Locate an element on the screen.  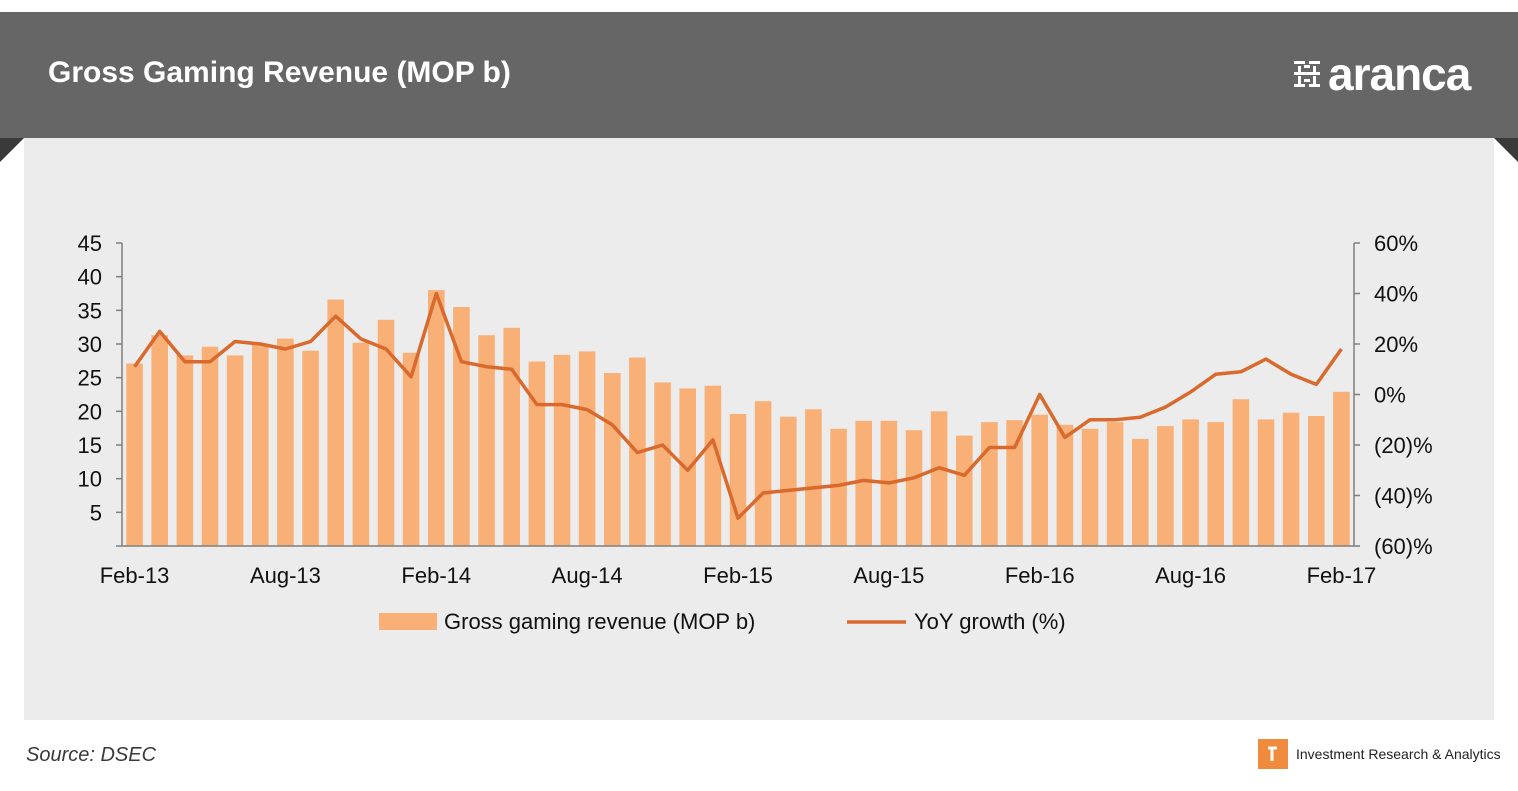
legend-label-yoy: YoY growth (%) is located at coordinates (990, 621).